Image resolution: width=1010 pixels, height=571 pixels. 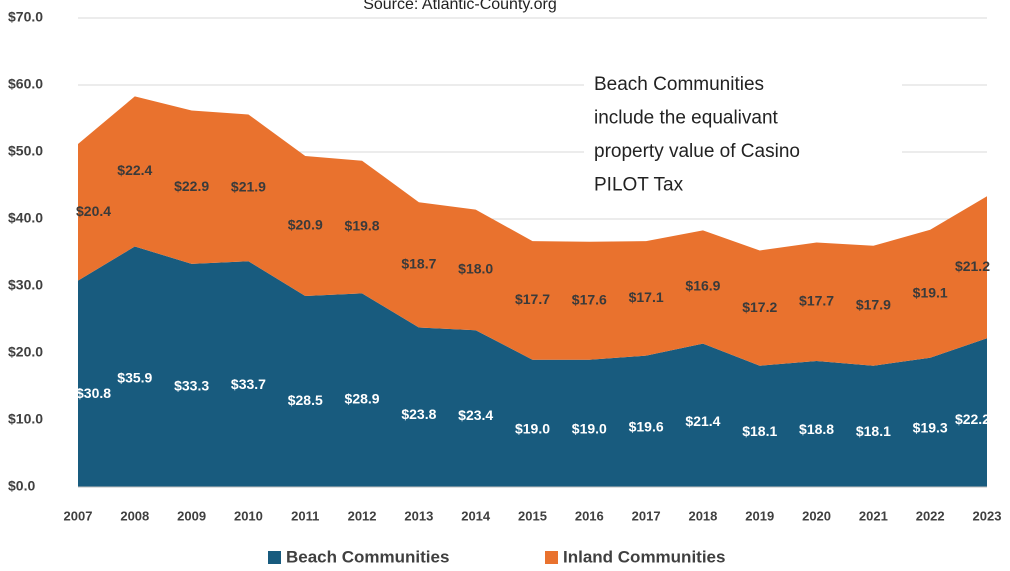 I want to click on y-tick-label: $60.0, so click(x=25, y=84).